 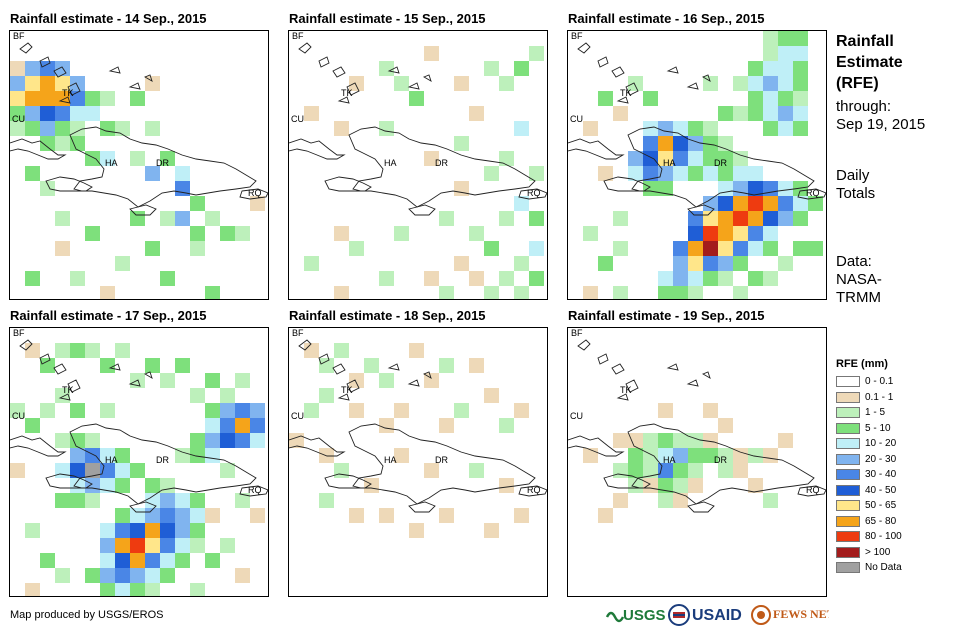 I want to click on legend-title: RFE (mm), so click(x=862, y=364).